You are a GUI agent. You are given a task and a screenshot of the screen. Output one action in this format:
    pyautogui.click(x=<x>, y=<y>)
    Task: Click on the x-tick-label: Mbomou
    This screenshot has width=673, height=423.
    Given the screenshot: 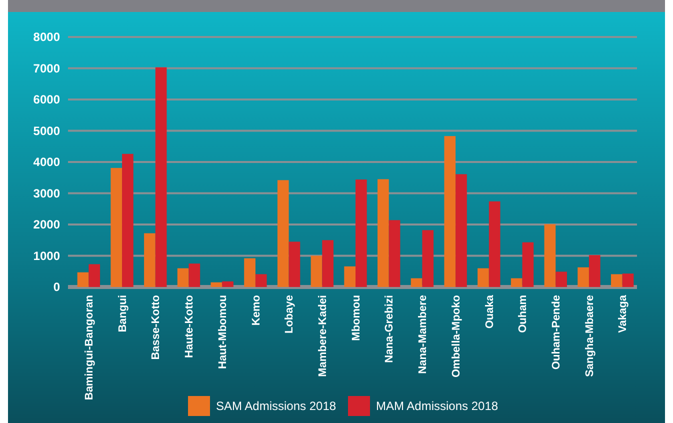 What is the action you would take?
    pyautogui.click(x=356, y=318)
    